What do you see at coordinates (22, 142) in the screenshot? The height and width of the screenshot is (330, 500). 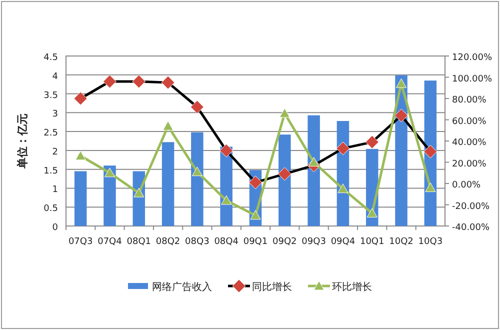 I see `y-axis-title: 单位：亿元` at bounding box center [22, 142].